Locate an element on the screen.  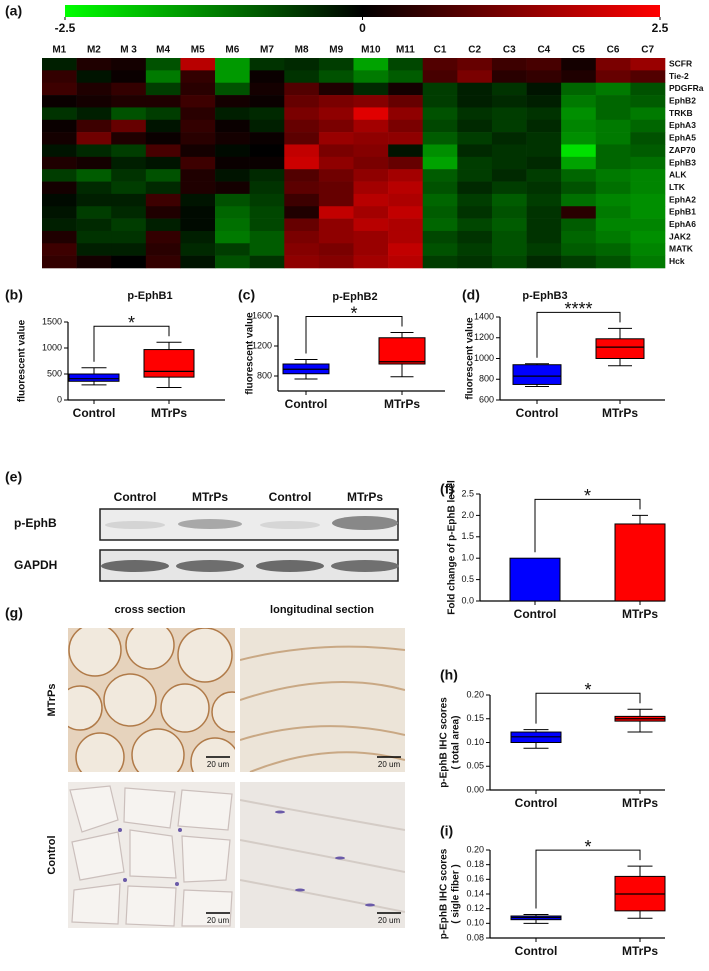
panel-label: (e) is located at coordinates (13, 477).